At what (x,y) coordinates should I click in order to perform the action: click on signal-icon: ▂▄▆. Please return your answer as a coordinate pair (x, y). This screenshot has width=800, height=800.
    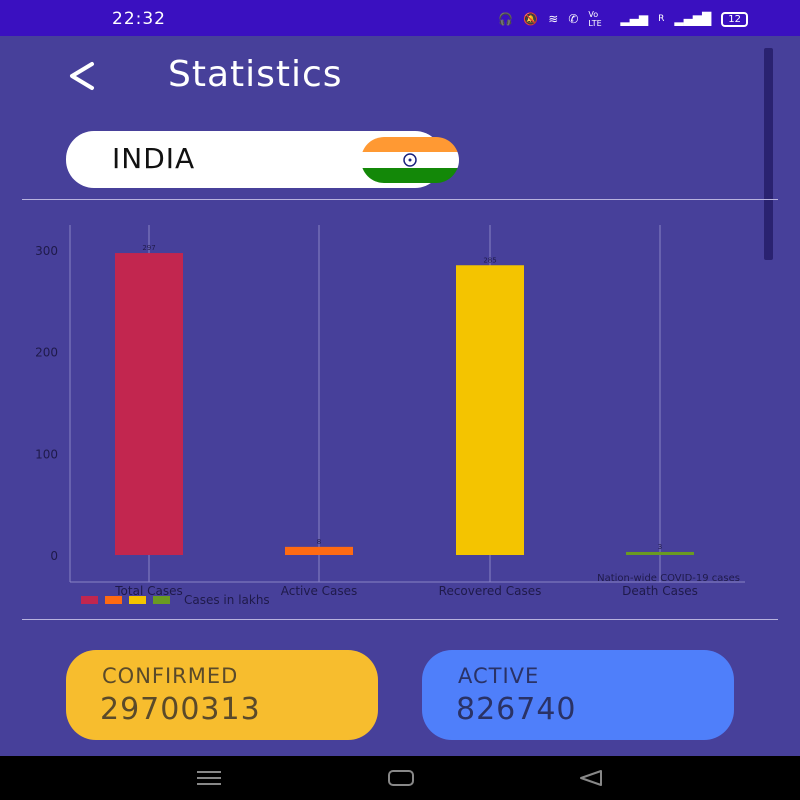
    Looking at the image, I should click on (634, 19).